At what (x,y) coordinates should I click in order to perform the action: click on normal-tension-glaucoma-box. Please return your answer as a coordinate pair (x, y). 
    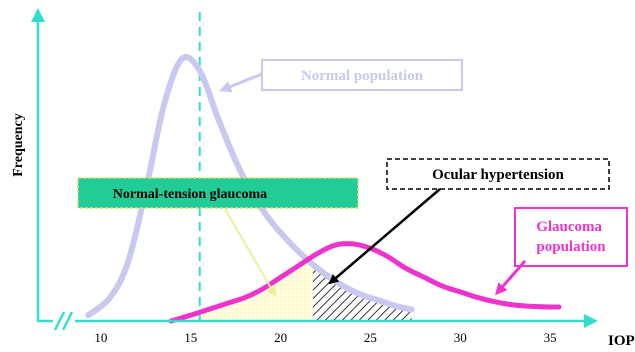
    Looking at the image, I should click on (218, 193).